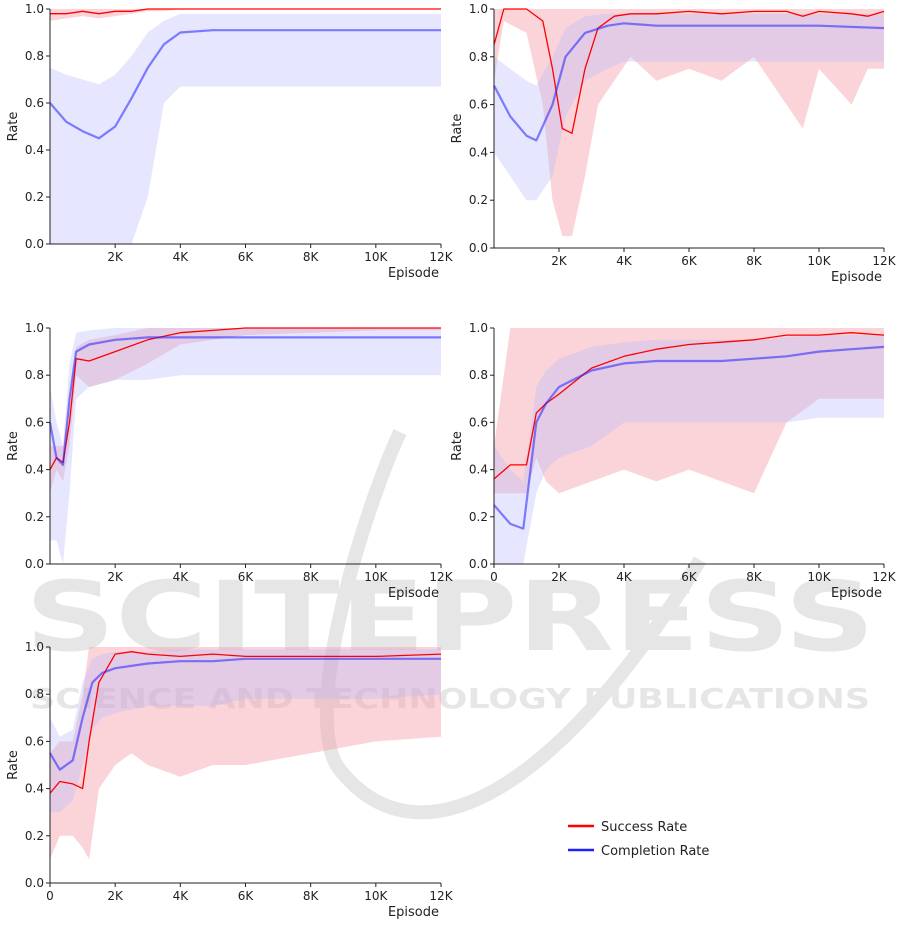  What do you see at coordinates (644, 827) in the screenshot?
I see `legend-success-label: Success Rate` at bounding box center [644, 827].